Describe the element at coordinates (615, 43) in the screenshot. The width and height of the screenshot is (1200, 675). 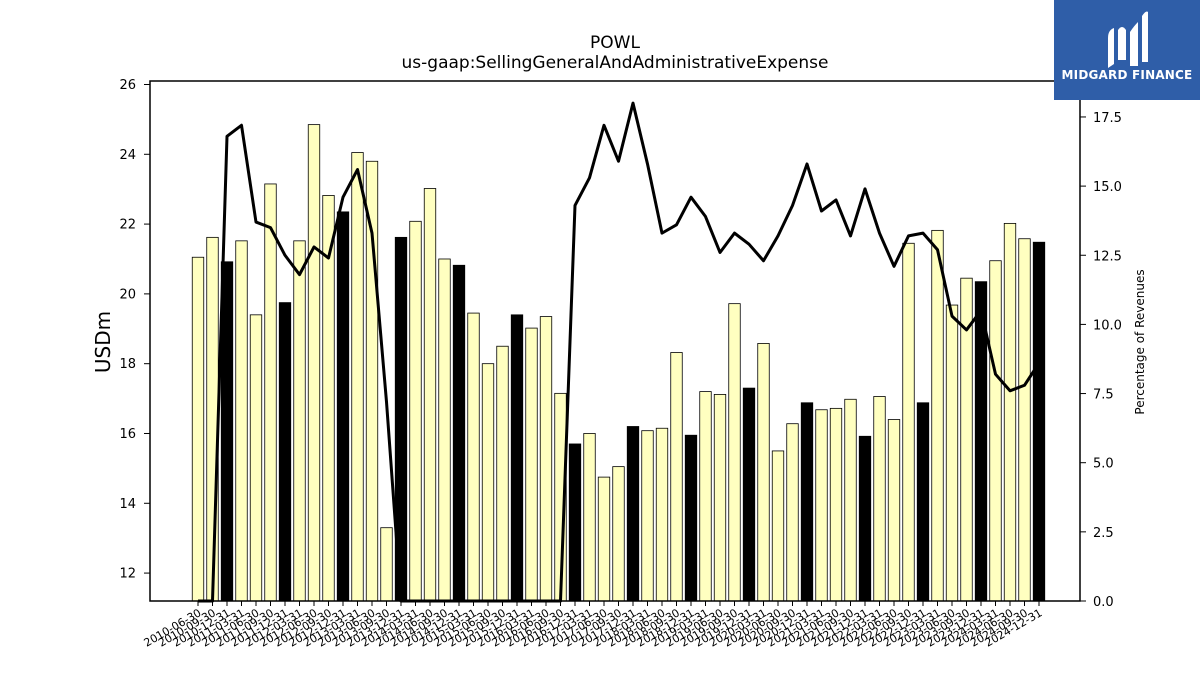
I see `chart-title: POWL` at that location.